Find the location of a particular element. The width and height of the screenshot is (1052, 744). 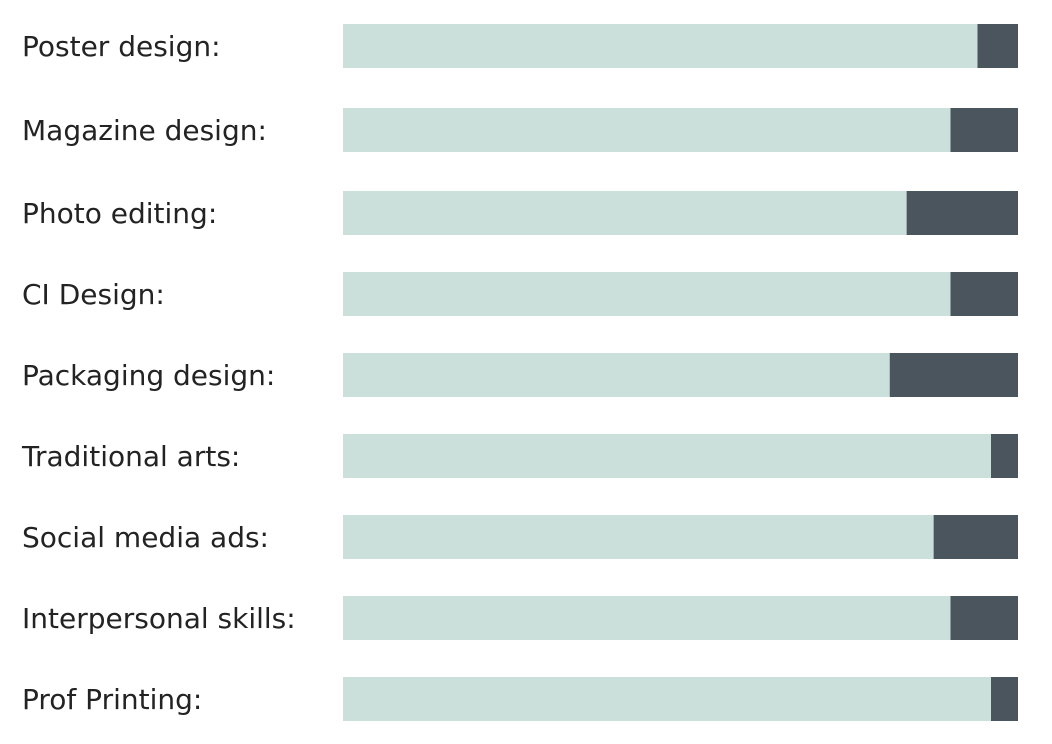

skill-bar-filled-ci-design is located at coordinates (647, 294).